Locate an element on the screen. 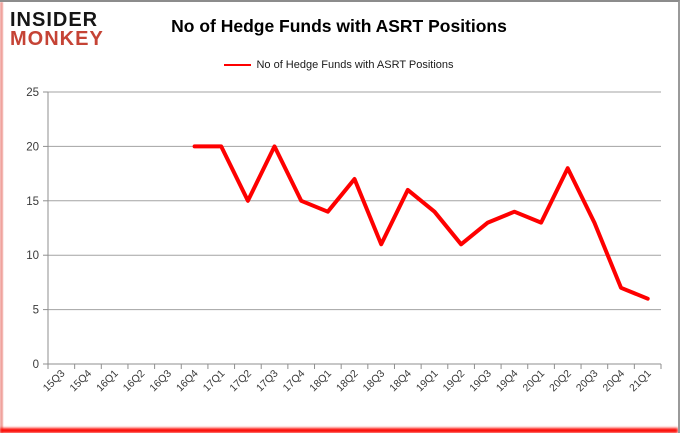 The image size is (680, 433). logo-word-monkey: MONKEY is located at coordinates (57, 39).